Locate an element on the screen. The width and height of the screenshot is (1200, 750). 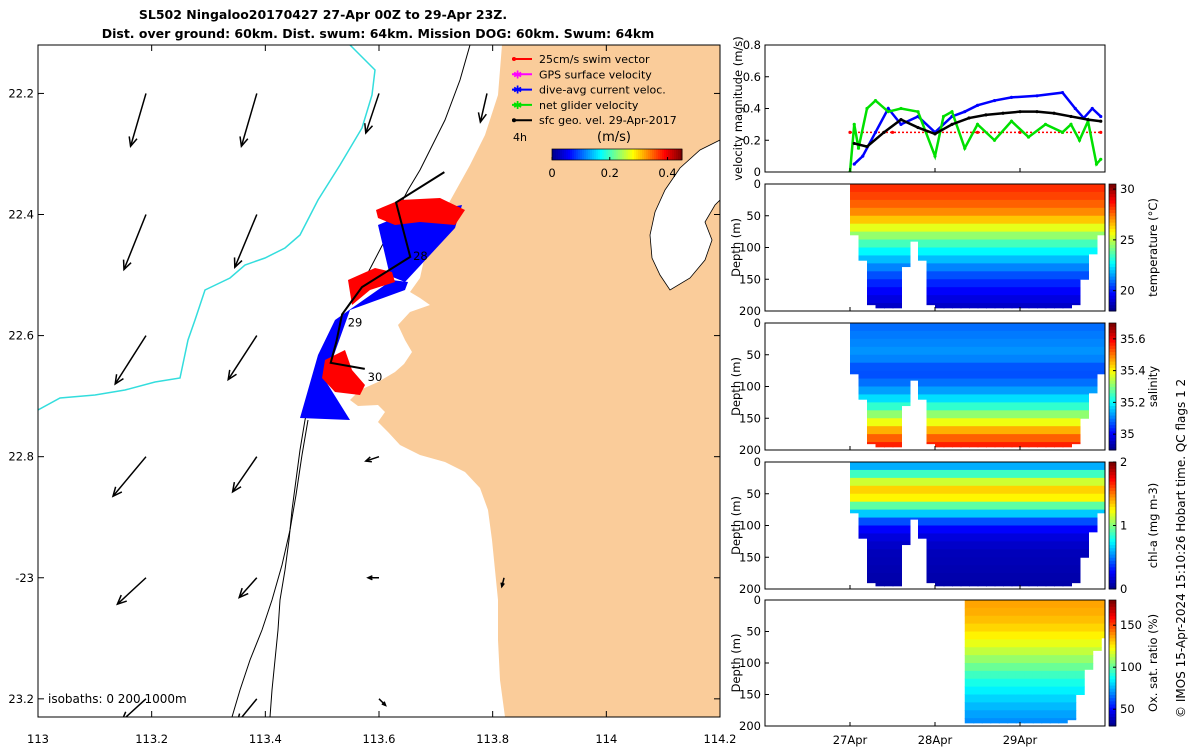
salinity-plot-area is located at coordinates (977, 385).